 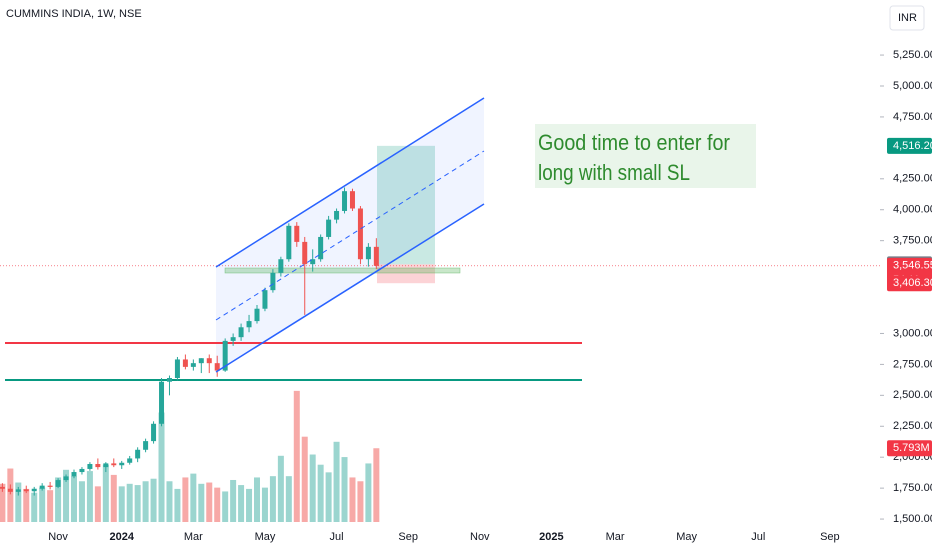 What do you see at coordinates (912, 266) in the screenshot?
I see `price-tag-label: 3,546.55` at bounding box center [912, 266].